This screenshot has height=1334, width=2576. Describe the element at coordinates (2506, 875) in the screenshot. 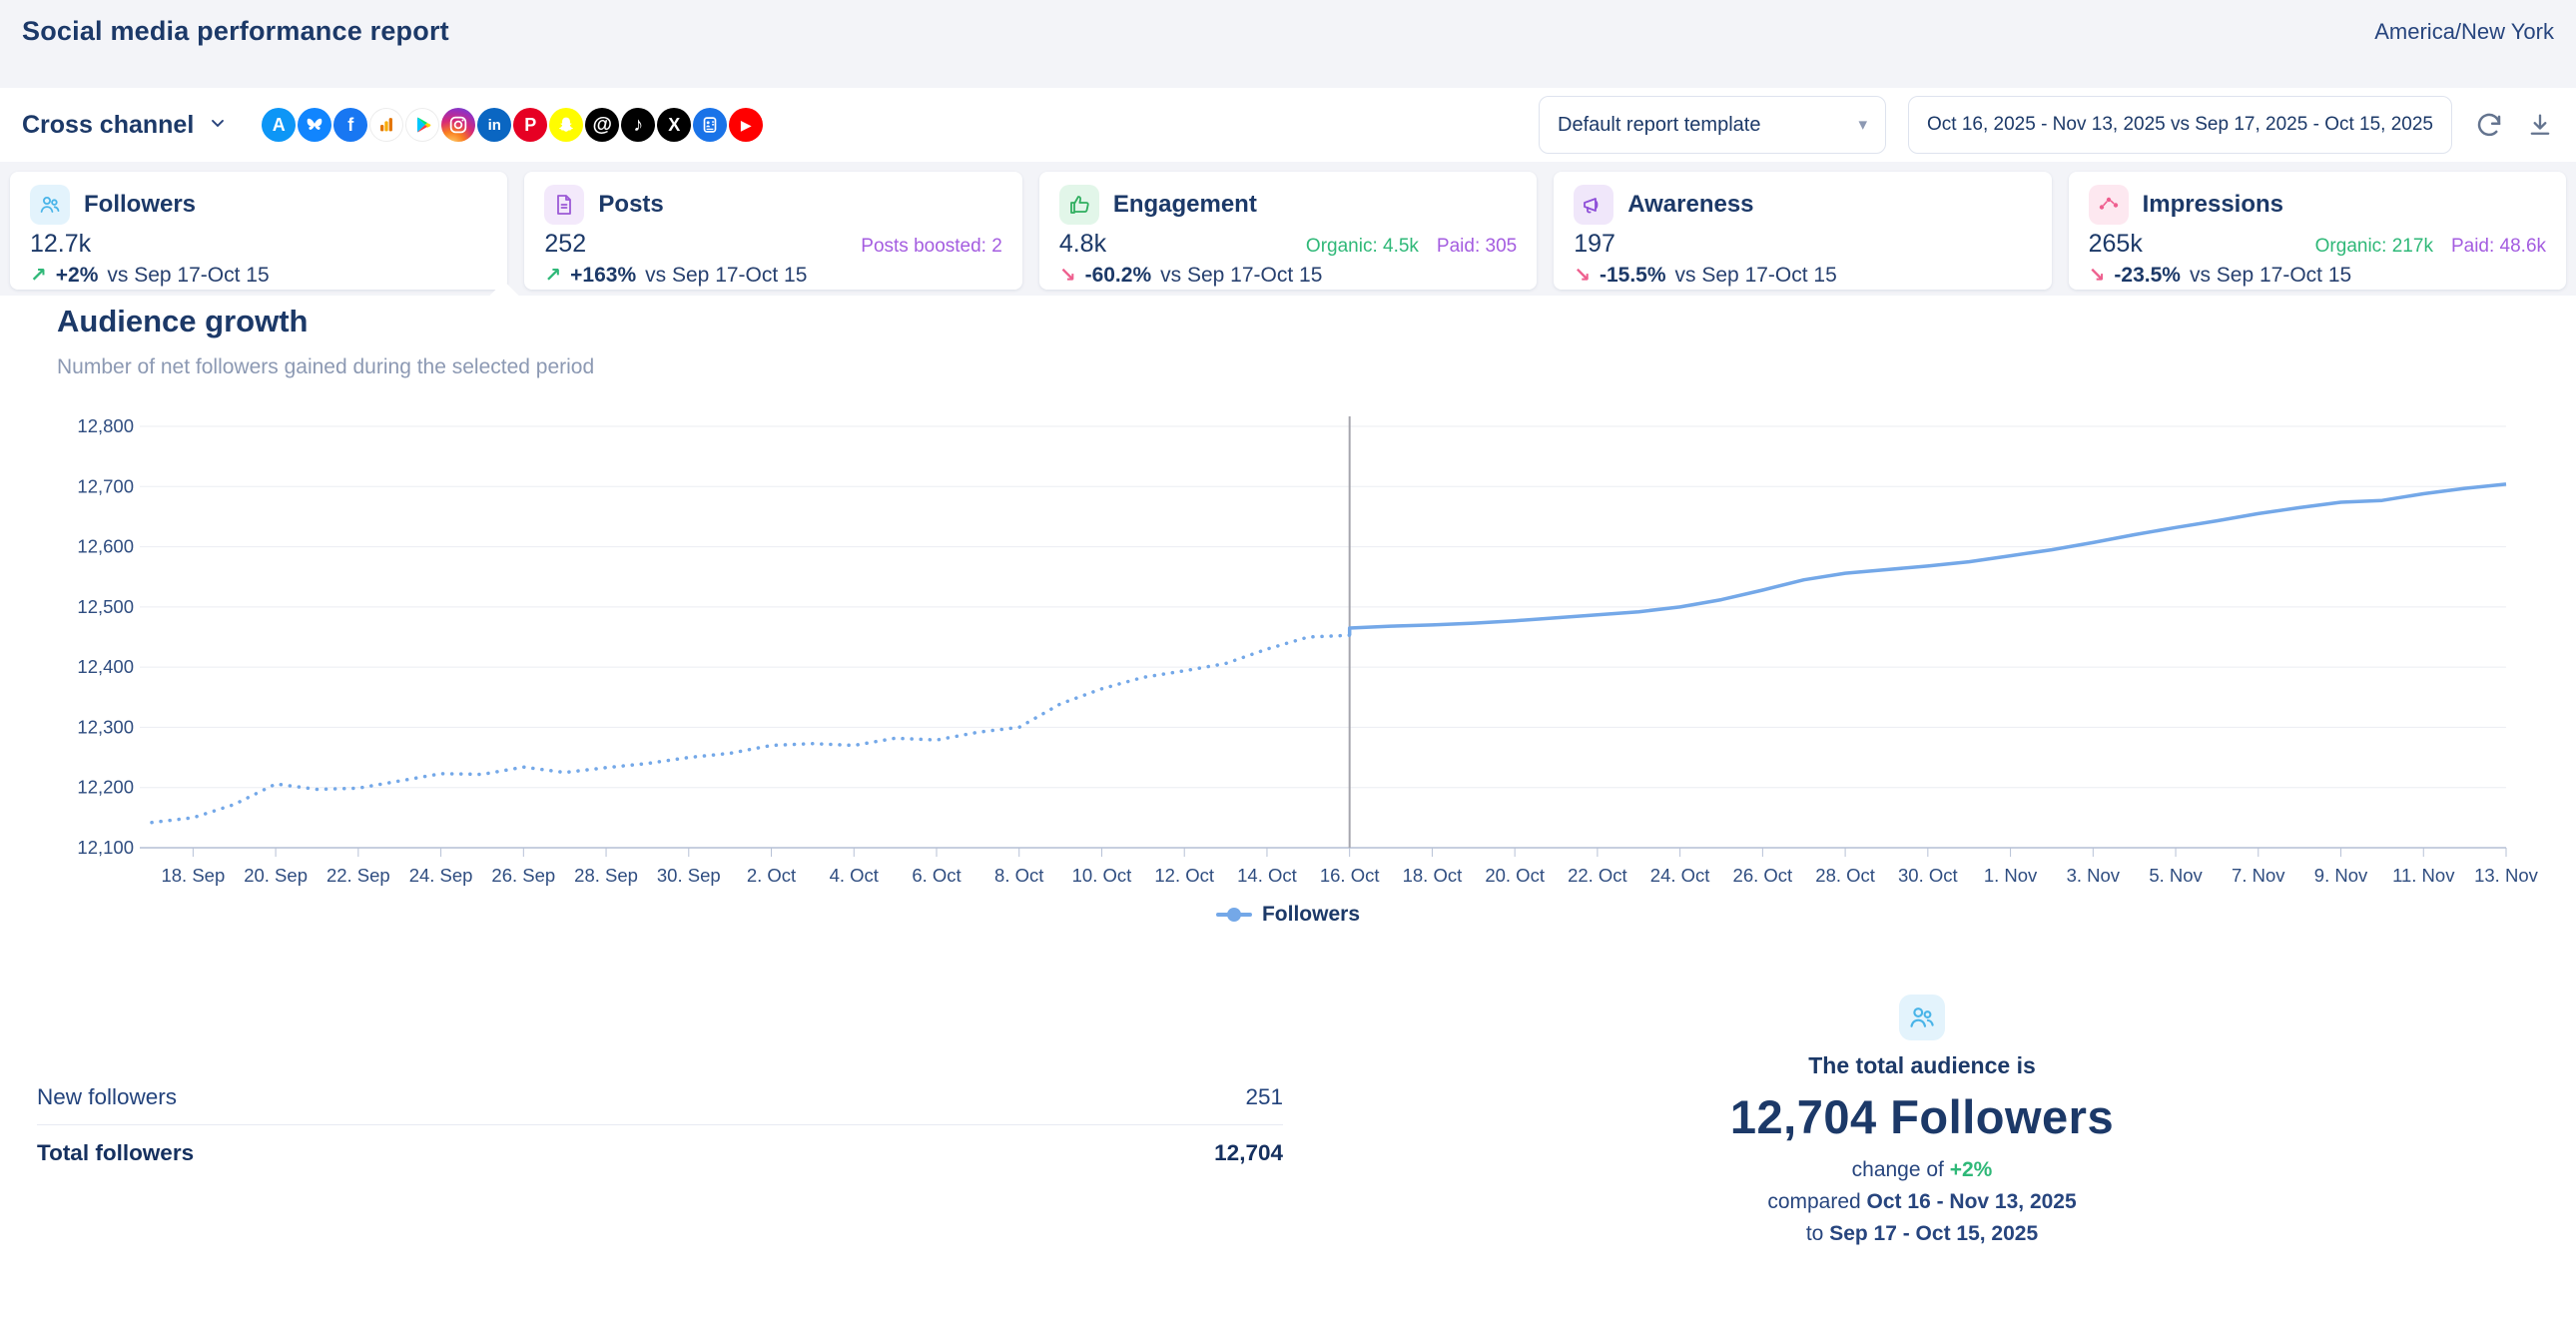

I see `svg-text: 13. Nov` at that location.